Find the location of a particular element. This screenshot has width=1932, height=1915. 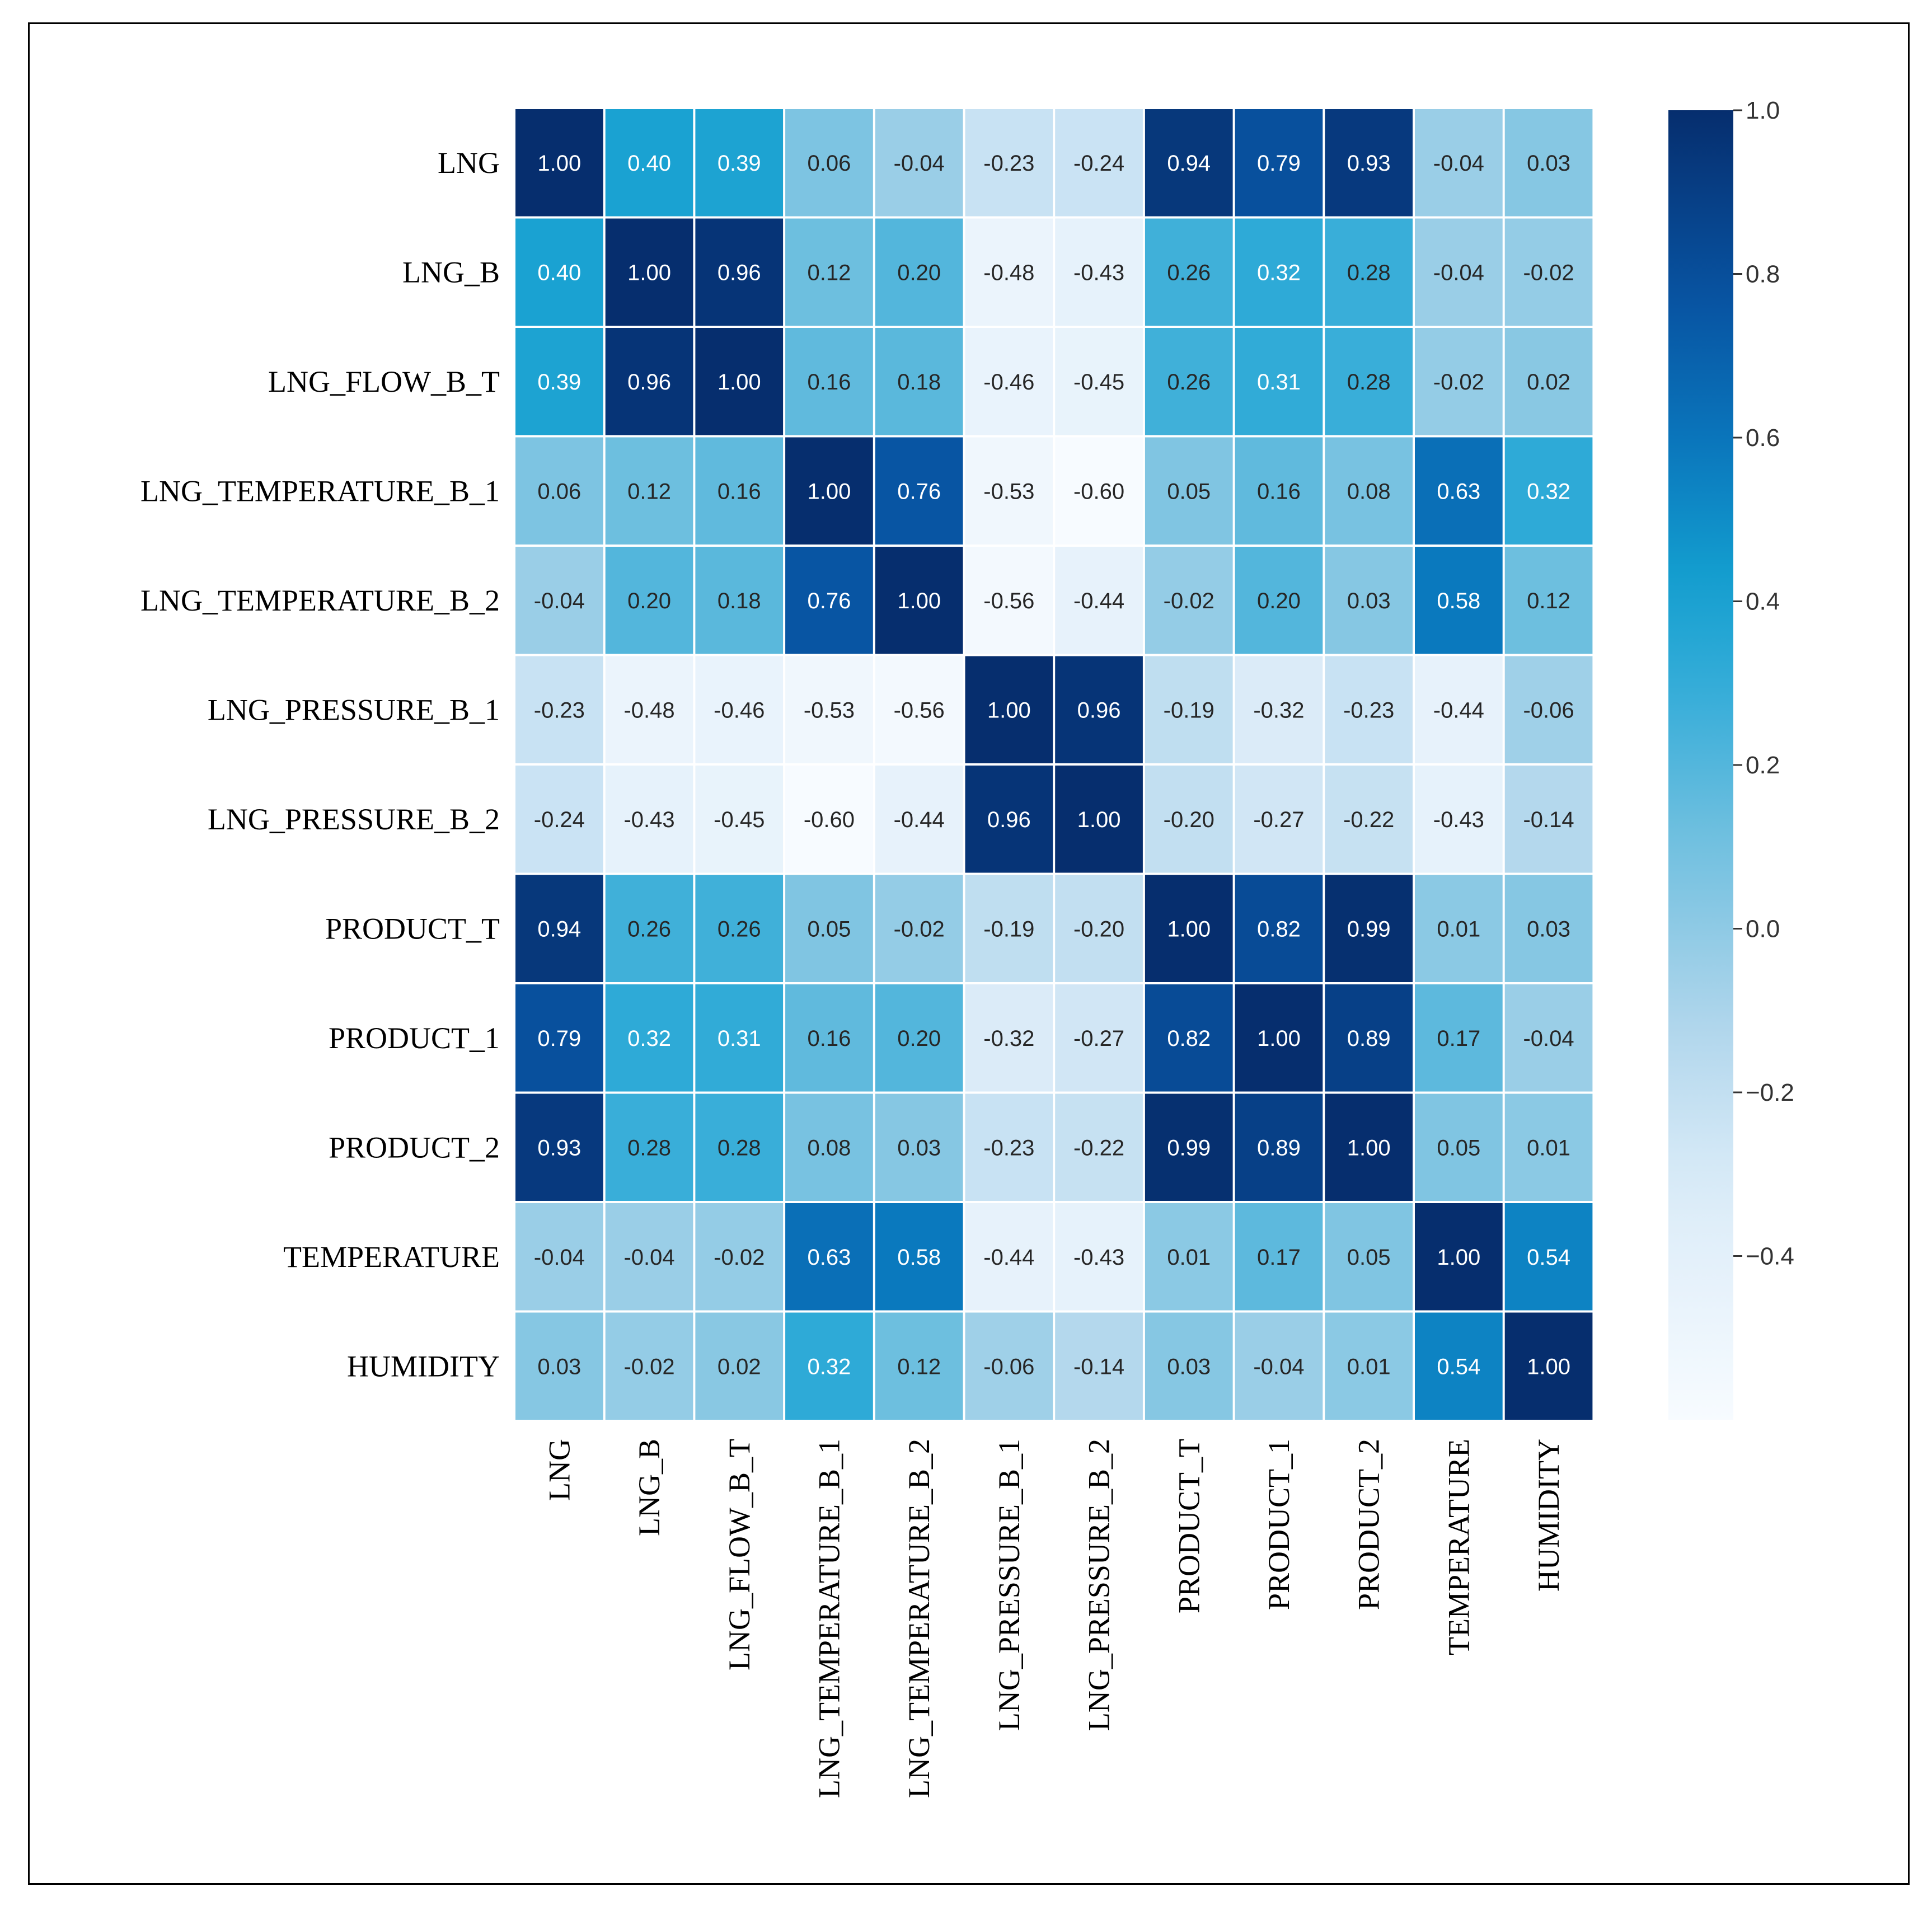

heatmap-cell-r6-c3 is located at coordinates (829, 820).